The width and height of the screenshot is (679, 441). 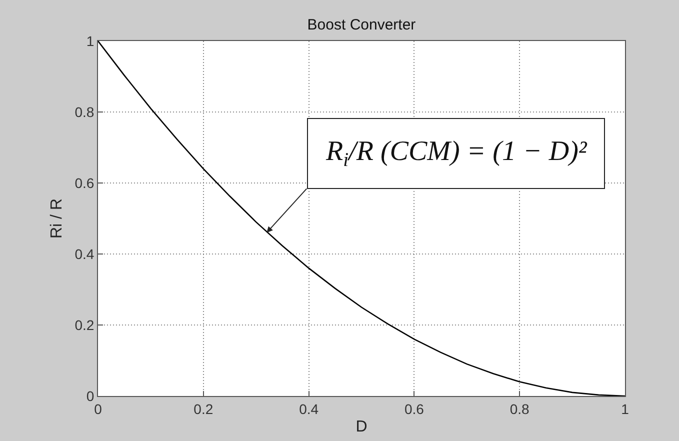 I want to click on x-tick-label: 1, so click(x=625, y=408).